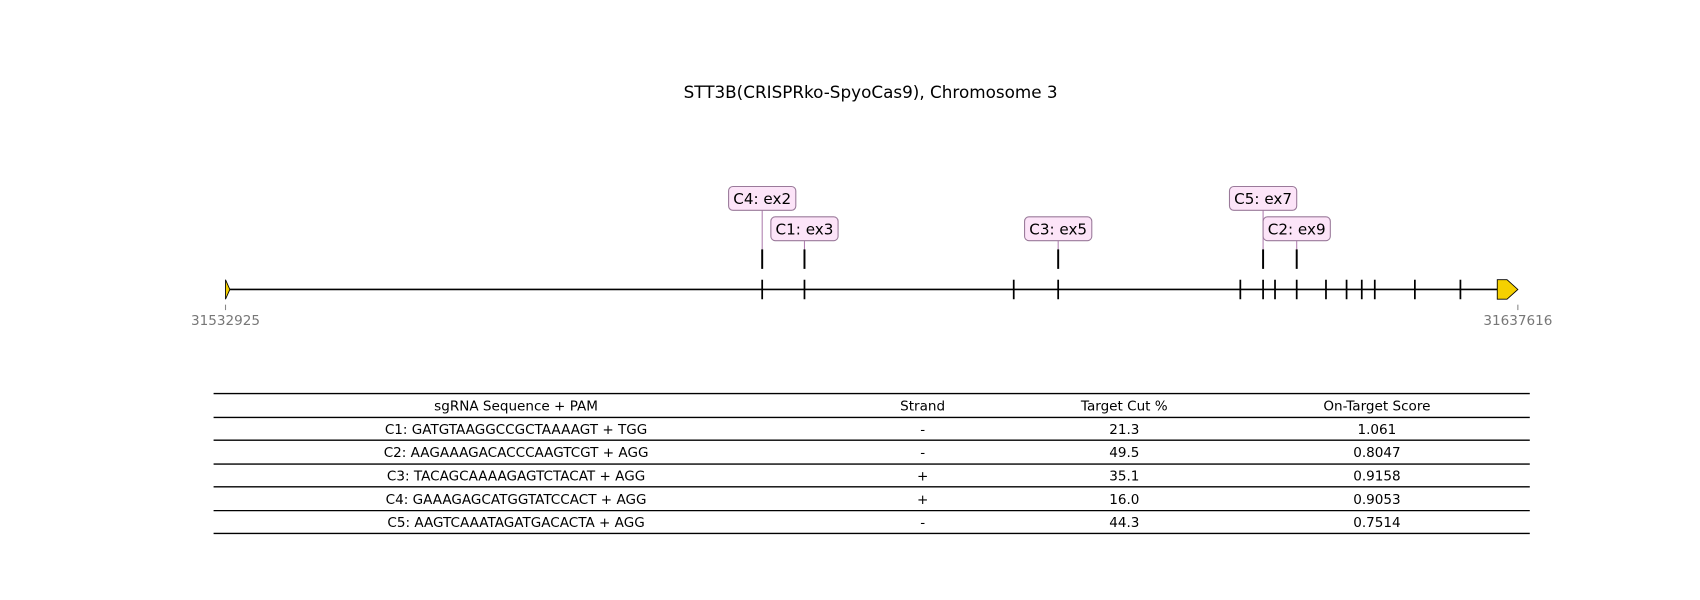 This screenshot has width=1700, height=600. I want to click on guide-label: C3: ex5, so click(1058, 229).